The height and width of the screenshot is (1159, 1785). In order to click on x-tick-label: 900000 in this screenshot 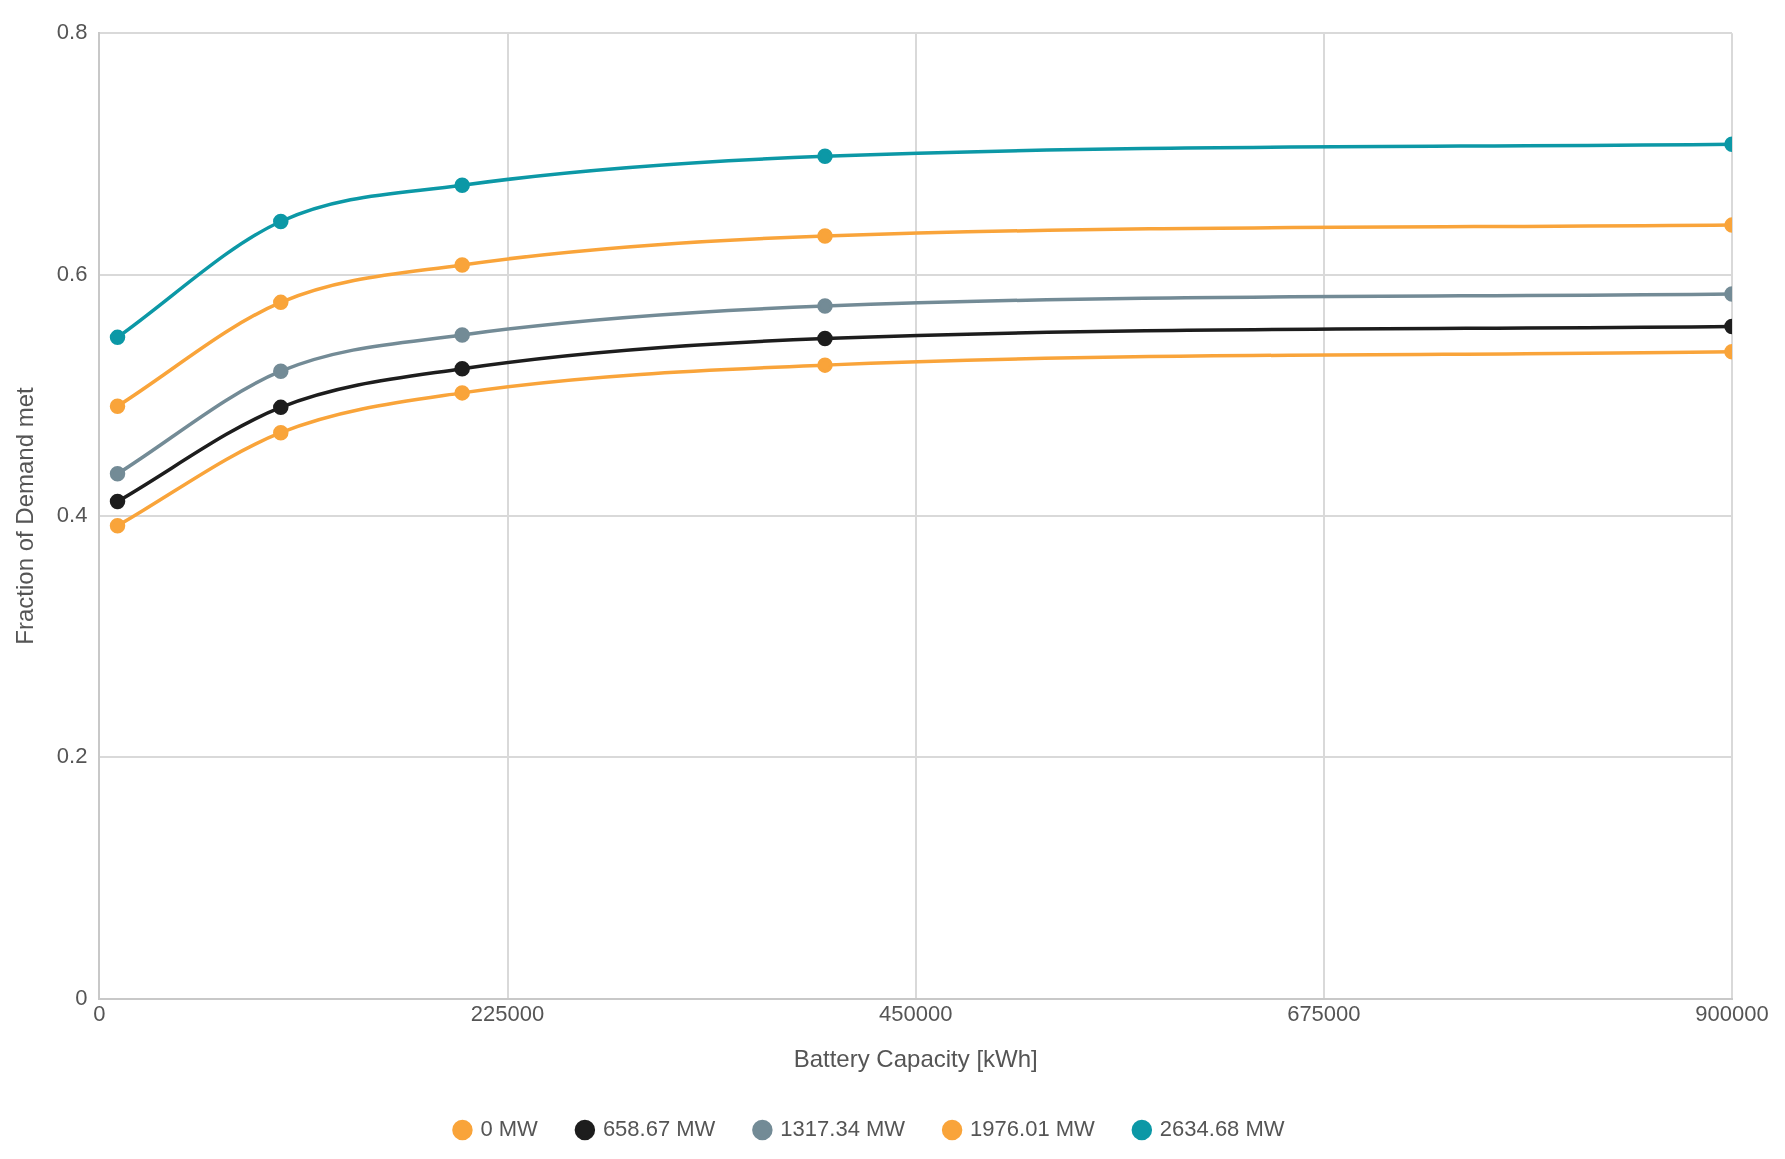, I will do `click(1732, 1014)`.